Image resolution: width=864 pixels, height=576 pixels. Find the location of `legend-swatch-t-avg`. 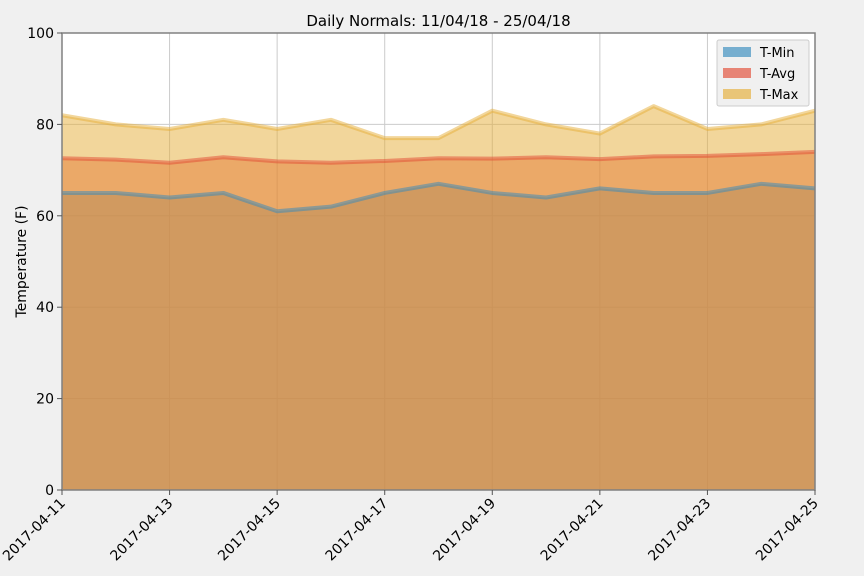

legend-swatch-t-avg is located at coordinates (737, 73).